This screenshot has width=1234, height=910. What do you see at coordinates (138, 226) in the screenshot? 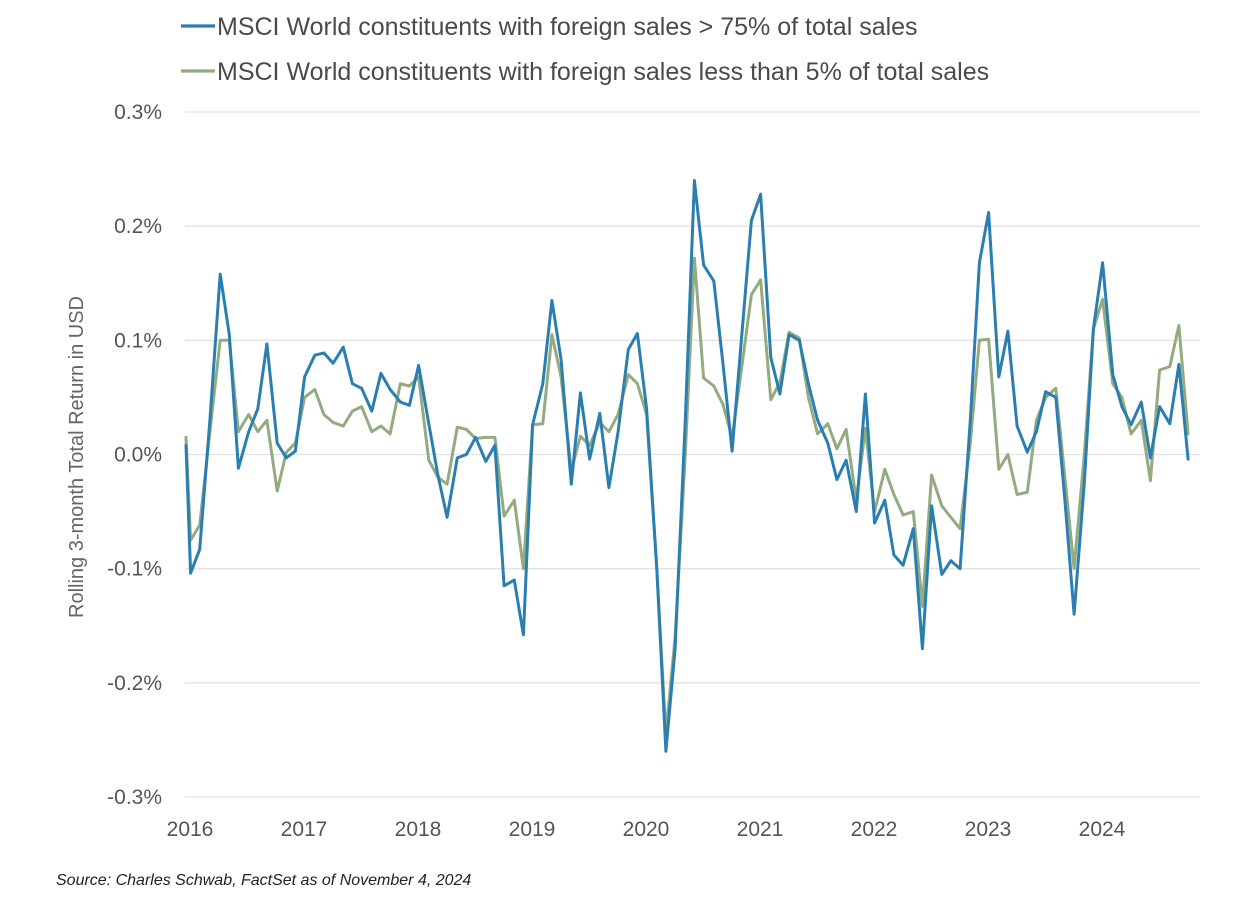
I see `y-tick-label: 0.2%` at bounding box center [138, 226].